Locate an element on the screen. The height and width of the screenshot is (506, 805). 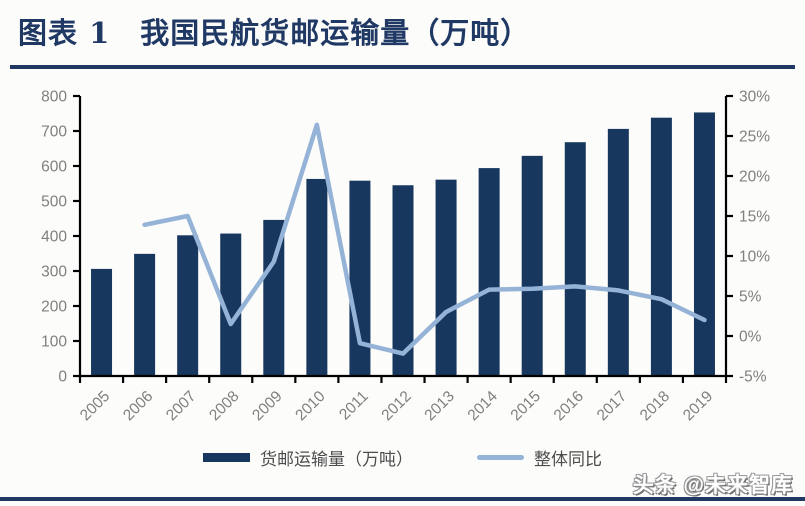
left-axis-tick-label: 200 is located at coordinates (54, 307).